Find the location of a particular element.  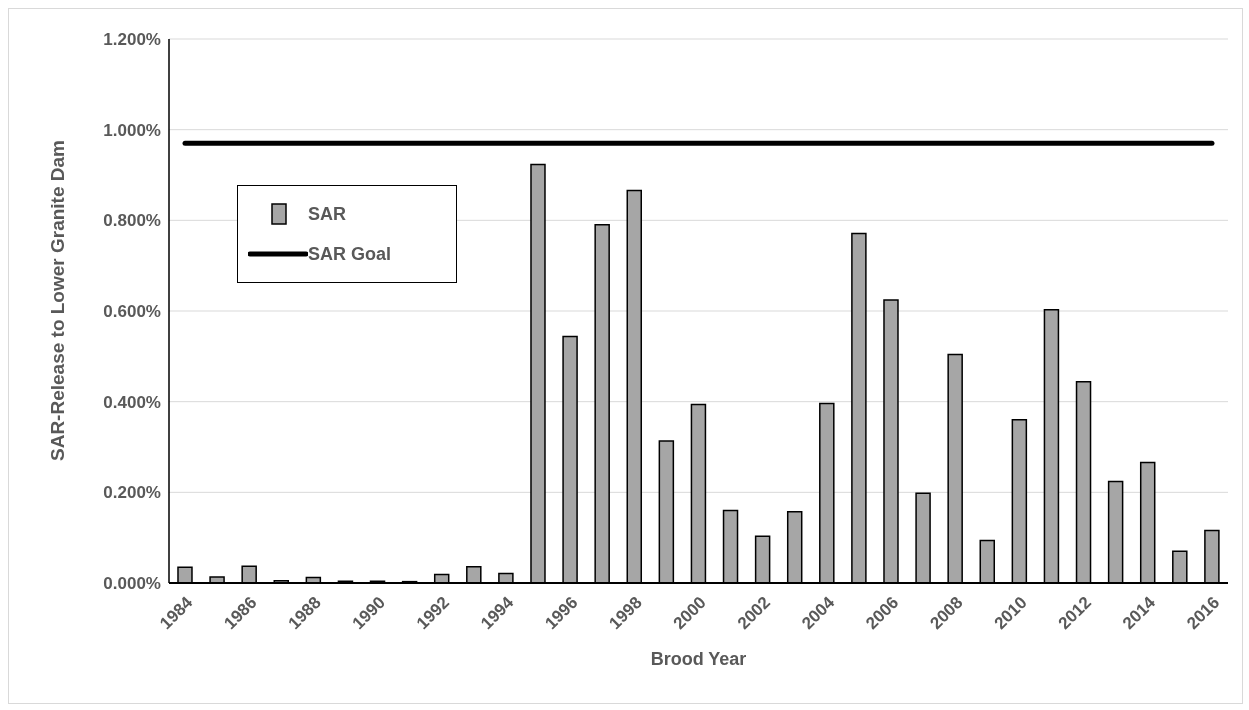

y-axis-title: SAR-Release to Lower Granite Dam is located at coordinates (57, 300).